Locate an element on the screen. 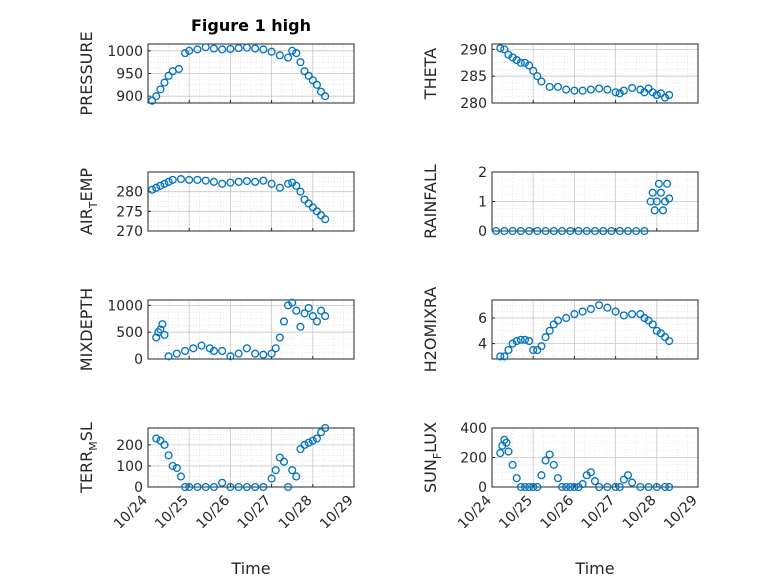 The image size is (778, 583). y-axis-label: MIXDEPTH is located at coordinates (86, 329).